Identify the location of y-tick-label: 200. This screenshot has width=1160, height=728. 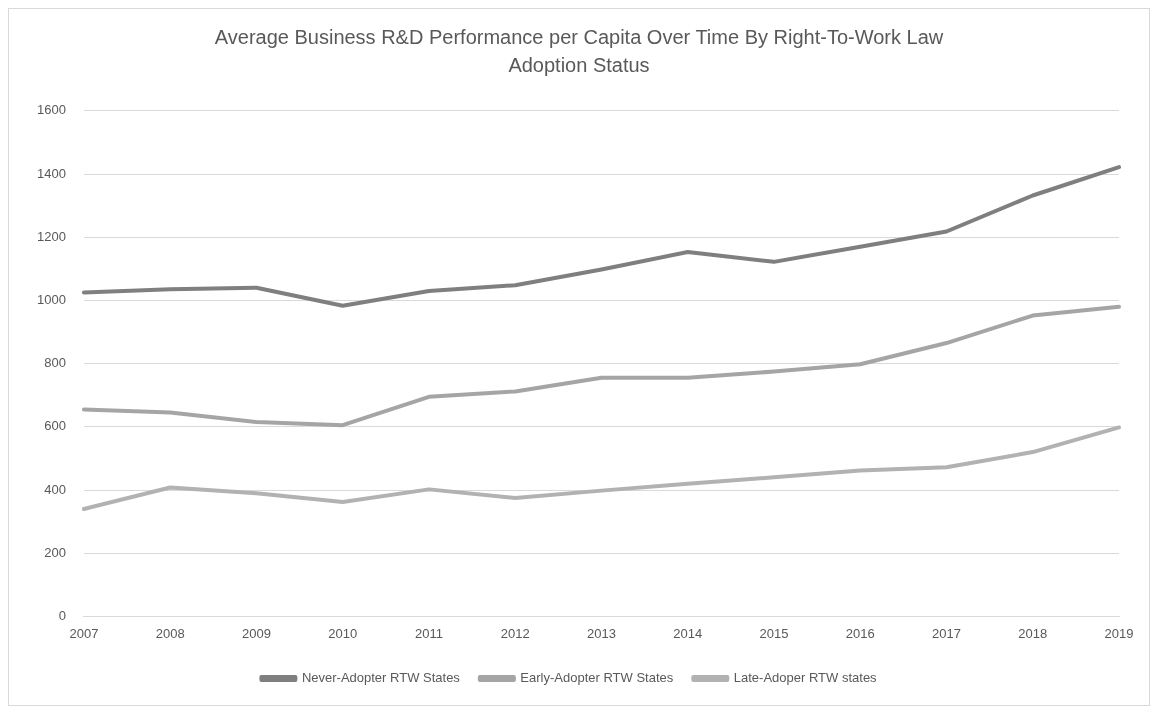
(55, 552).